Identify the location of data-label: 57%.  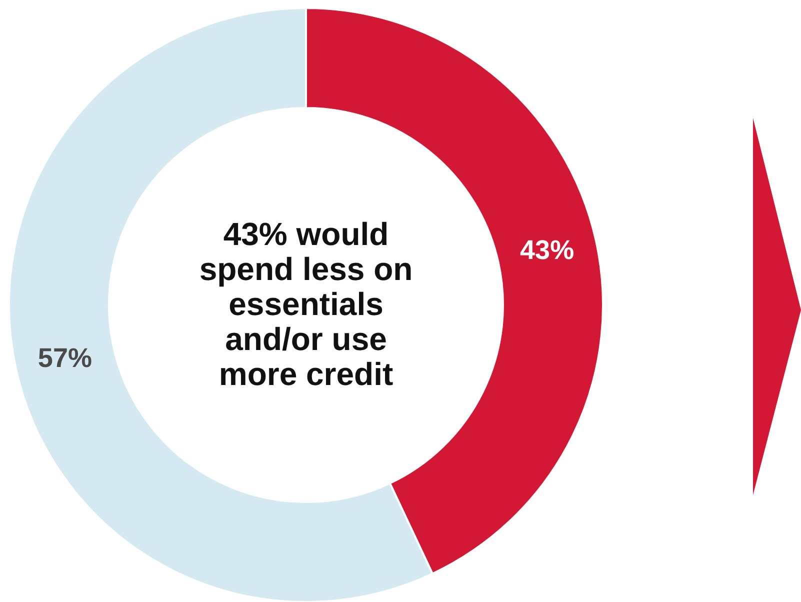
(65, 357).